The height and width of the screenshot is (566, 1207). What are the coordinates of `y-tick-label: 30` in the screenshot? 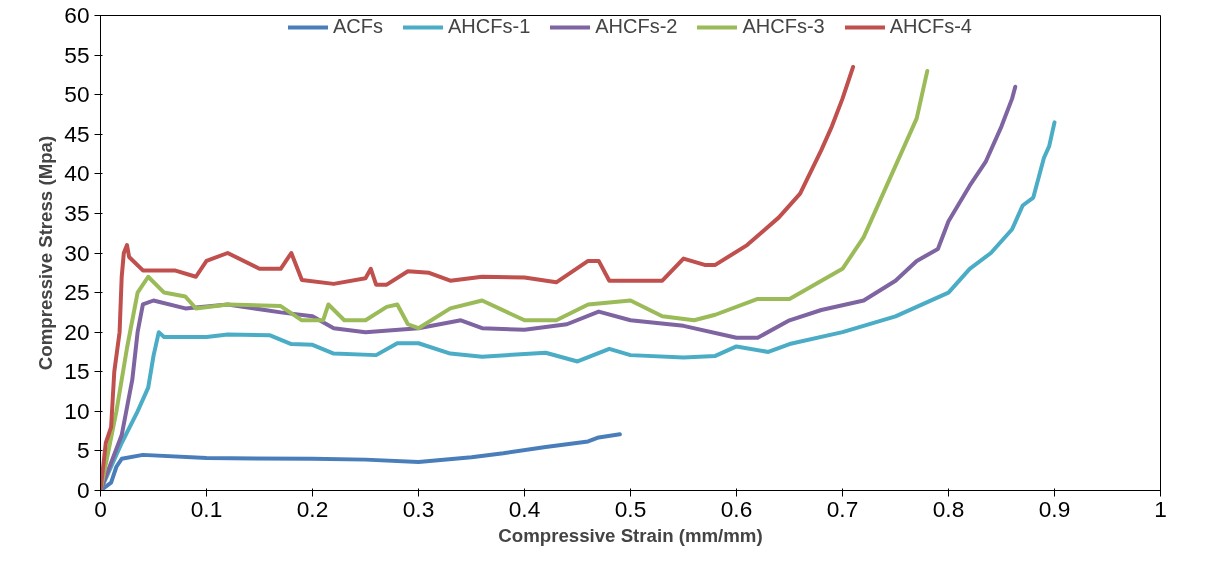 It's located at (77, 252).